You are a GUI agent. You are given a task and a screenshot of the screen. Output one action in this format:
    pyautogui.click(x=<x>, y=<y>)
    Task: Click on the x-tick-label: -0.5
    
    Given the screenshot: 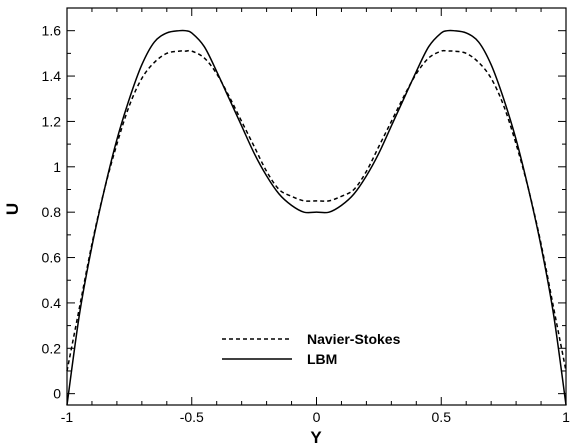 What is the action you would take?
    pyautogui.click(x=192, y=417)
    